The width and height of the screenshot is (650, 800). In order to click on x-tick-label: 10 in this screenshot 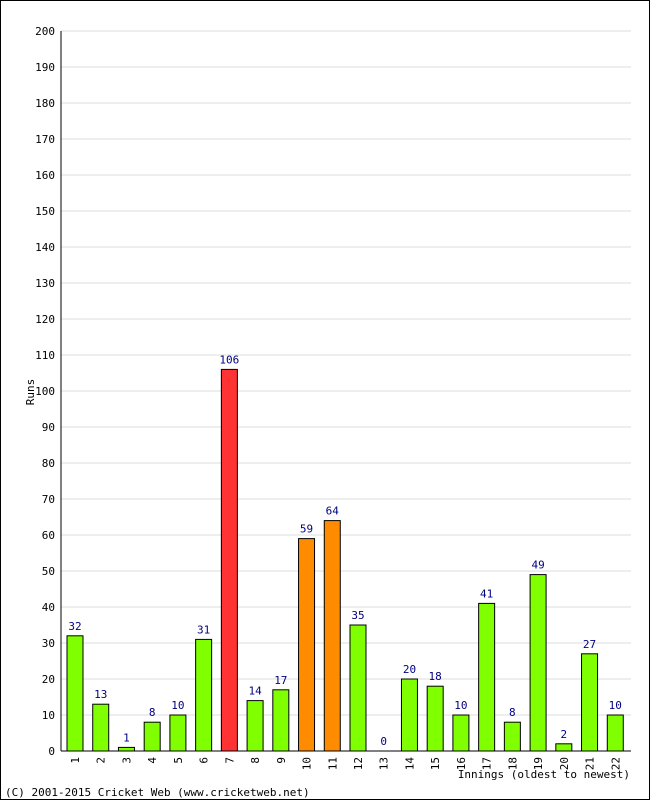, I will do `click(307, 763)`.